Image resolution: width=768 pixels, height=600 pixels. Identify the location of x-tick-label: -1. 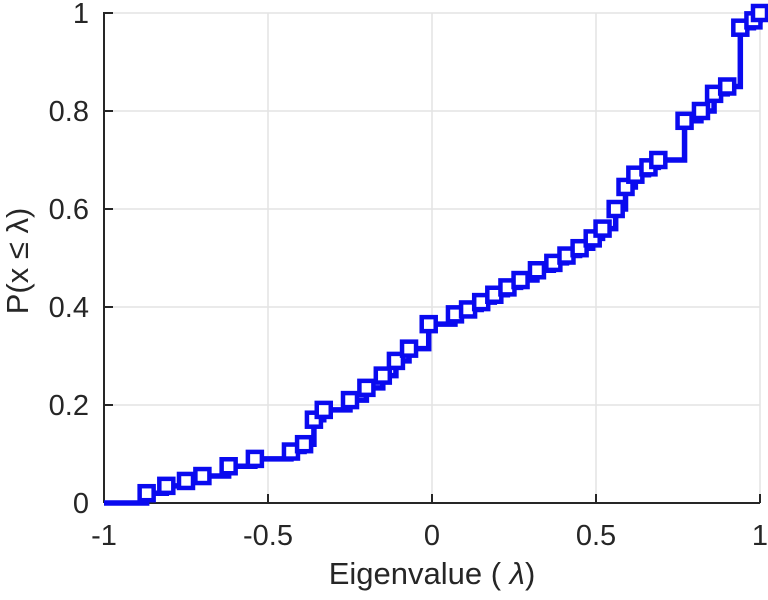
(104, 536).